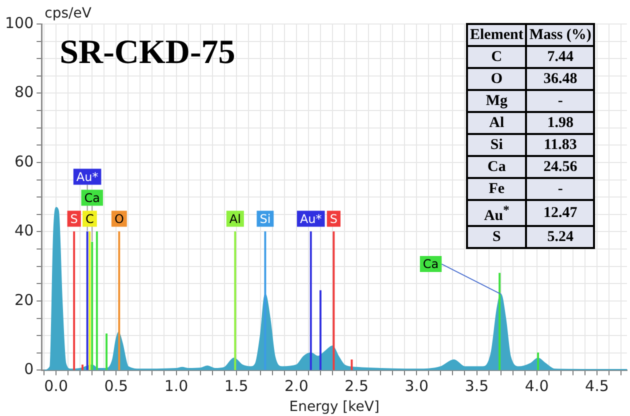 Image resolution: width=630 pixels, height=416 pixels. Describe the element at coordinates (334, 407) in the screenshot. I see `x-axis-title: Energy [keV]` at that location.